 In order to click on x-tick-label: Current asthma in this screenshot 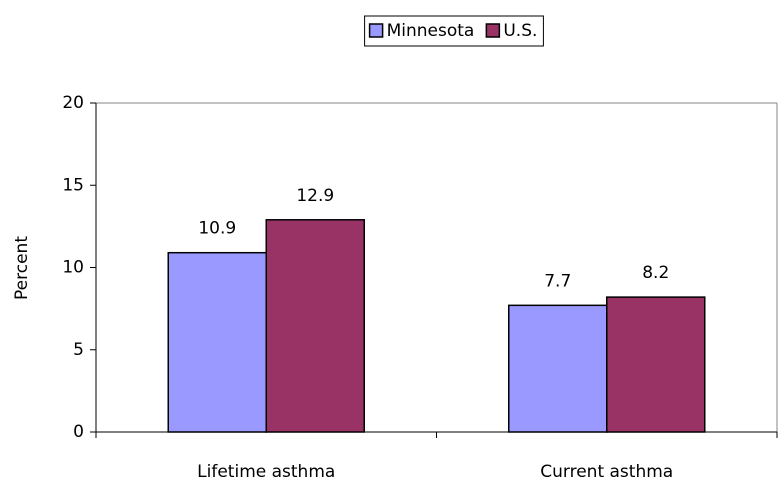, I will do `click(606, 472)`.